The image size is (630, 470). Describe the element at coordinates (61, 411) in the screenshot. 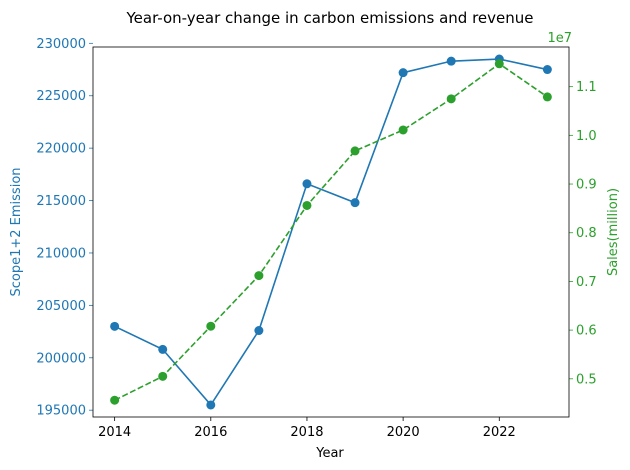

I see `left-y-tick-label: 195000` at that location.